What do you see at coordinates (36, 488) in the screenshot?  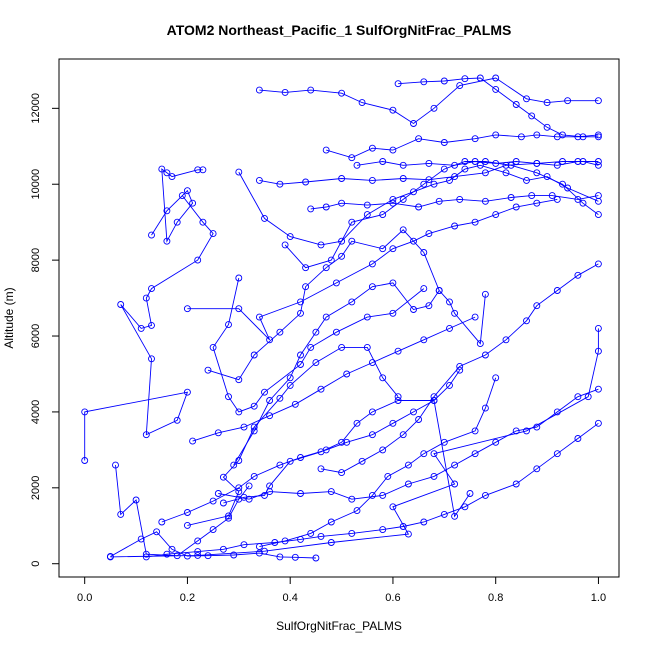 I see `y-tick-label: 2000` at bounding box center [36, 488].